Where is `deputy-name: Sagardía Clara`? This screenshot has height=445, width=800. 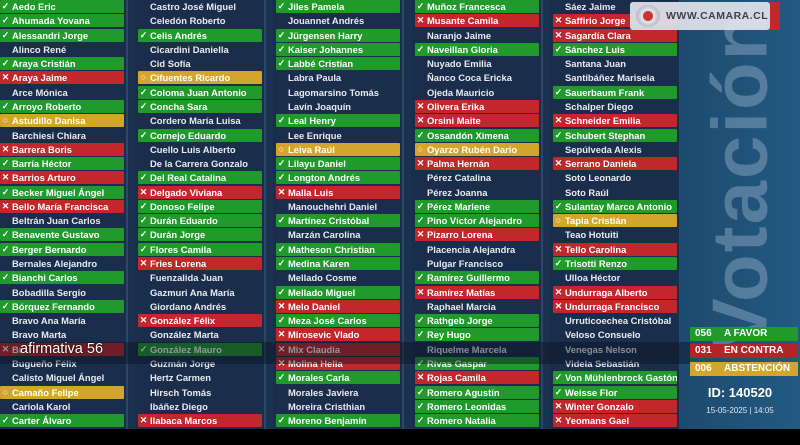 deputy-name: Sagardía Clara is located at coordinates (598, 35).